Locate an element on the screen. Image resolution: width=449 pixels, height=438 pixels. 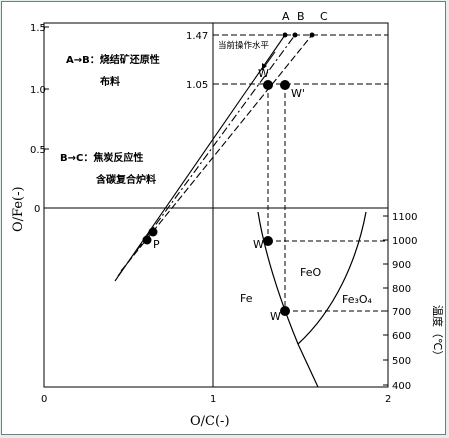
y-tick-label: 0.5 is located at coordinates (38, 150).